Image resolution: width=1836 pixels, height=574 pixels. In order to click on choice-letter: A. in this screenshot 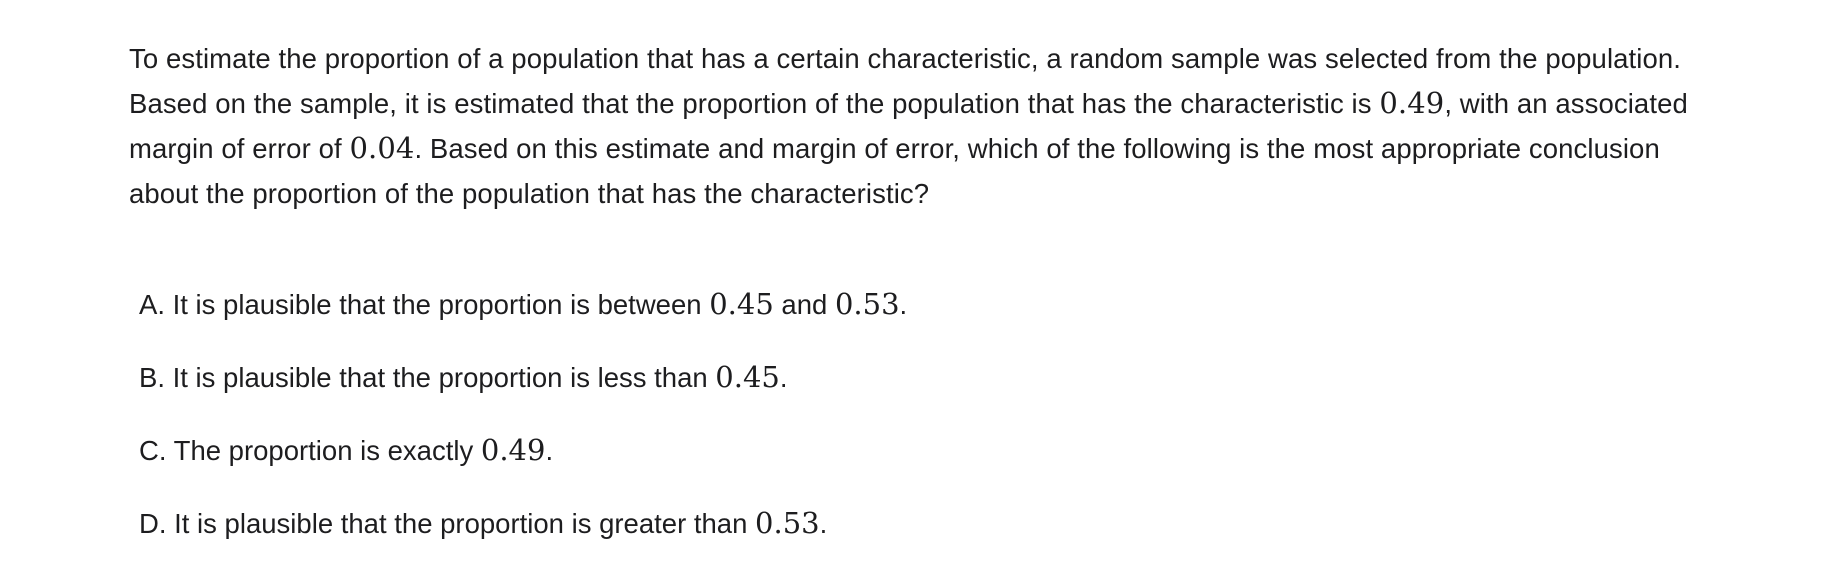, I will do `click(152, 304)`.